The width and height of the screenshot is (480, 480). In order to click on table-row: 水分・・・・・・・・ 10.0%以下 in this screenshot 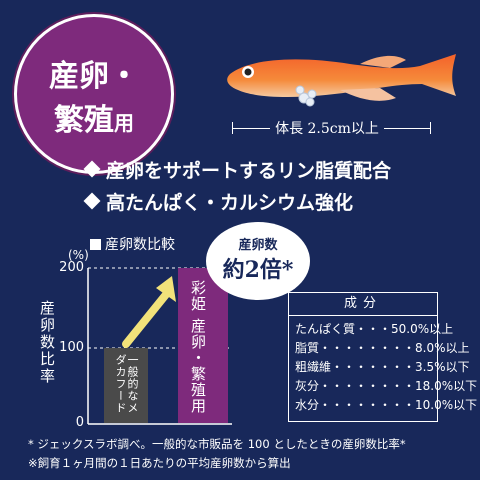, I will do `click(386, 405)`.